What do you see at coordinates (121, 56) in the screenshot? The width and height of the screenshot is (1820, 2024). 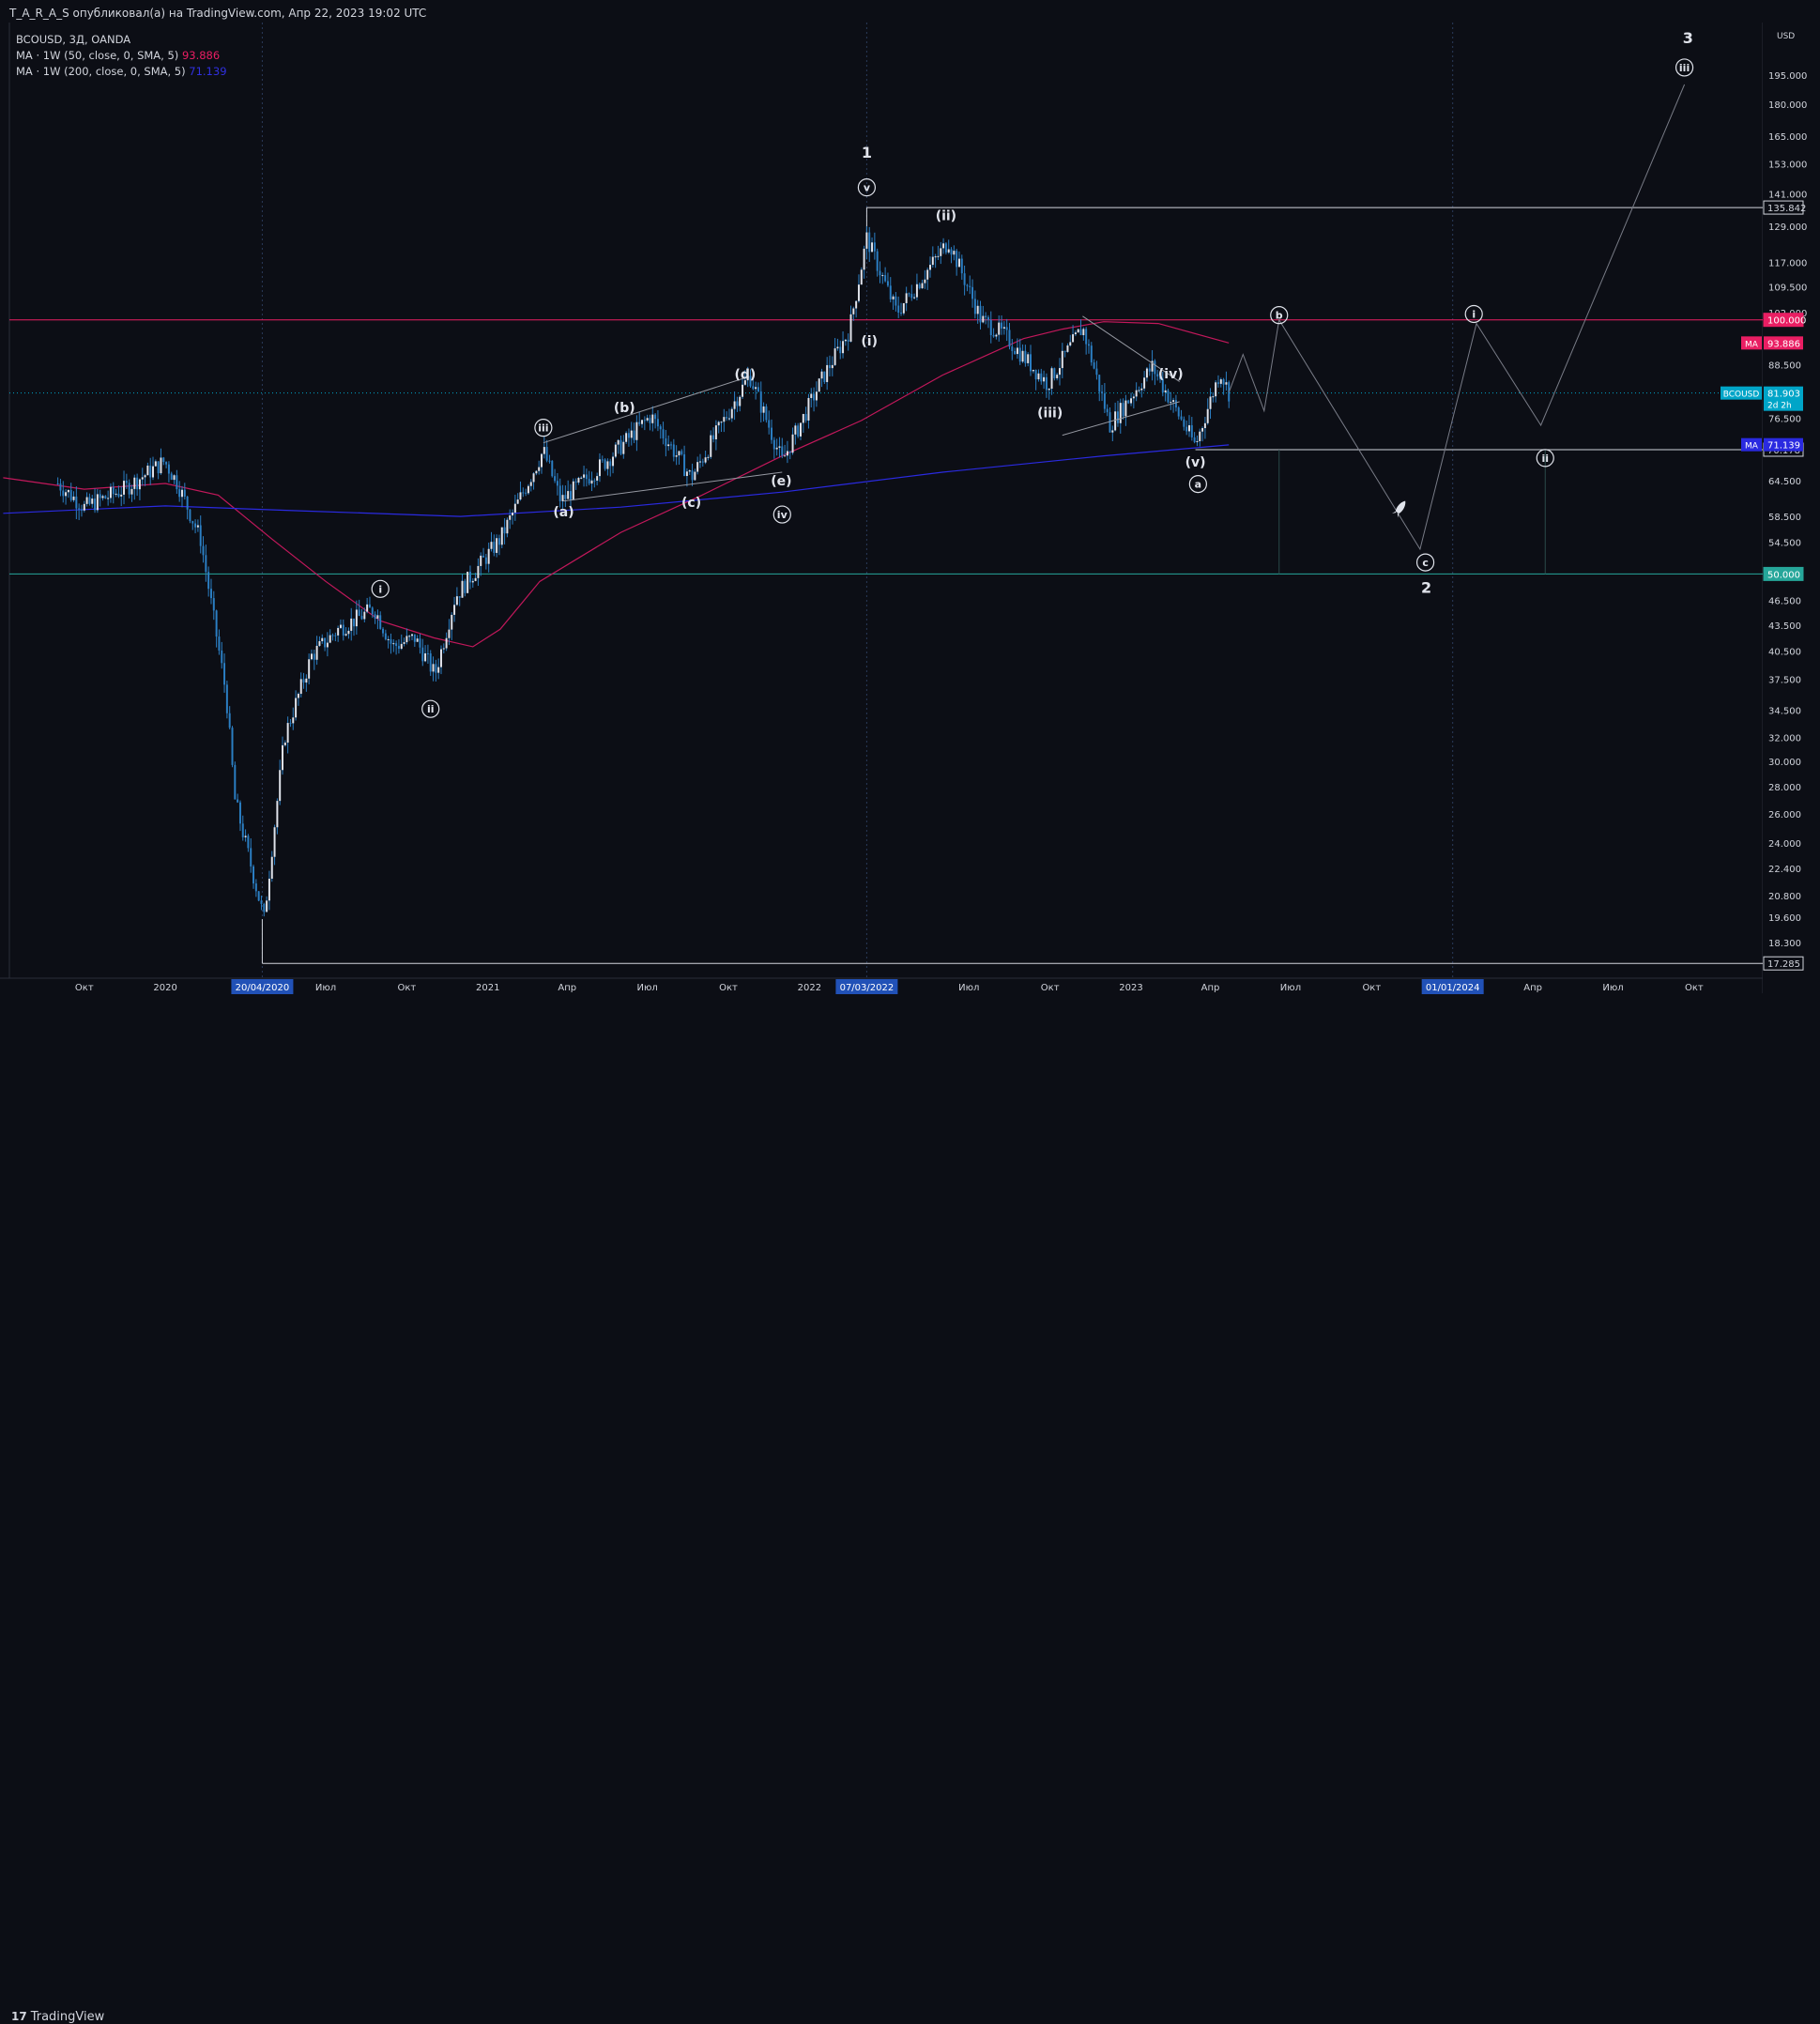 I see `ma50-legend: MA · 1W (50, close, 0, SMA, 5) 93.886` at bounding box center [121, 56].